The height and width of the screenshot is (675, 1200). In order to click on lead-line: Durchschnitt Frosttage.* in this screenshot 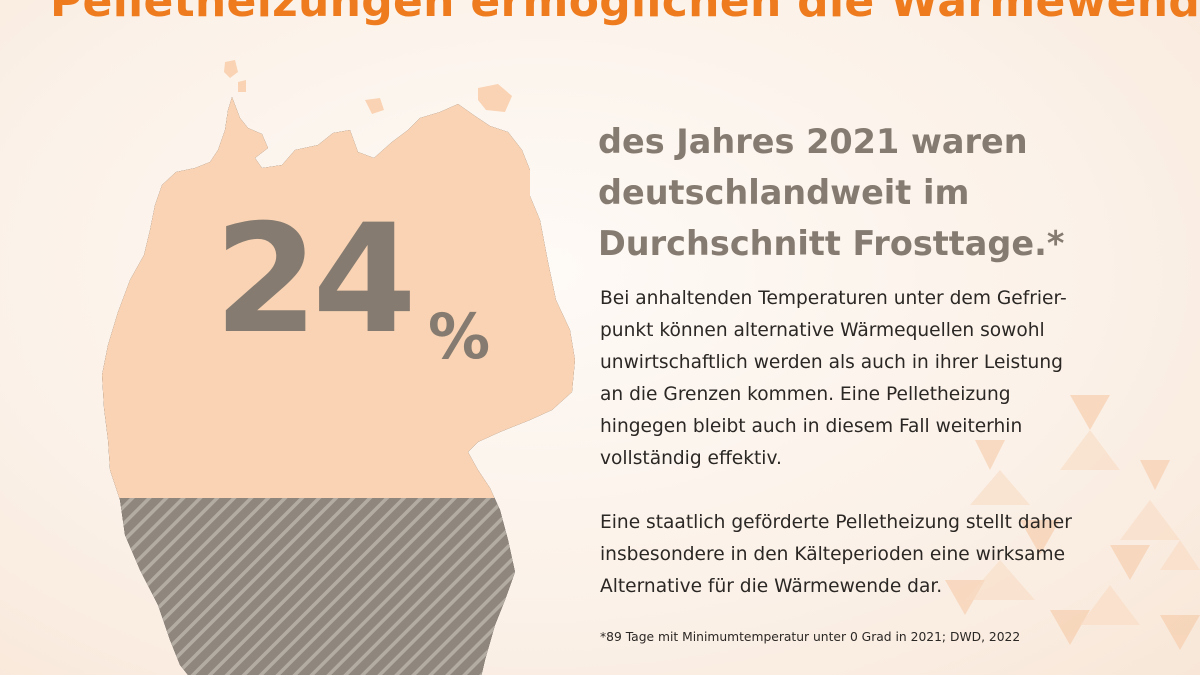, I will do `click(831, 243)`.